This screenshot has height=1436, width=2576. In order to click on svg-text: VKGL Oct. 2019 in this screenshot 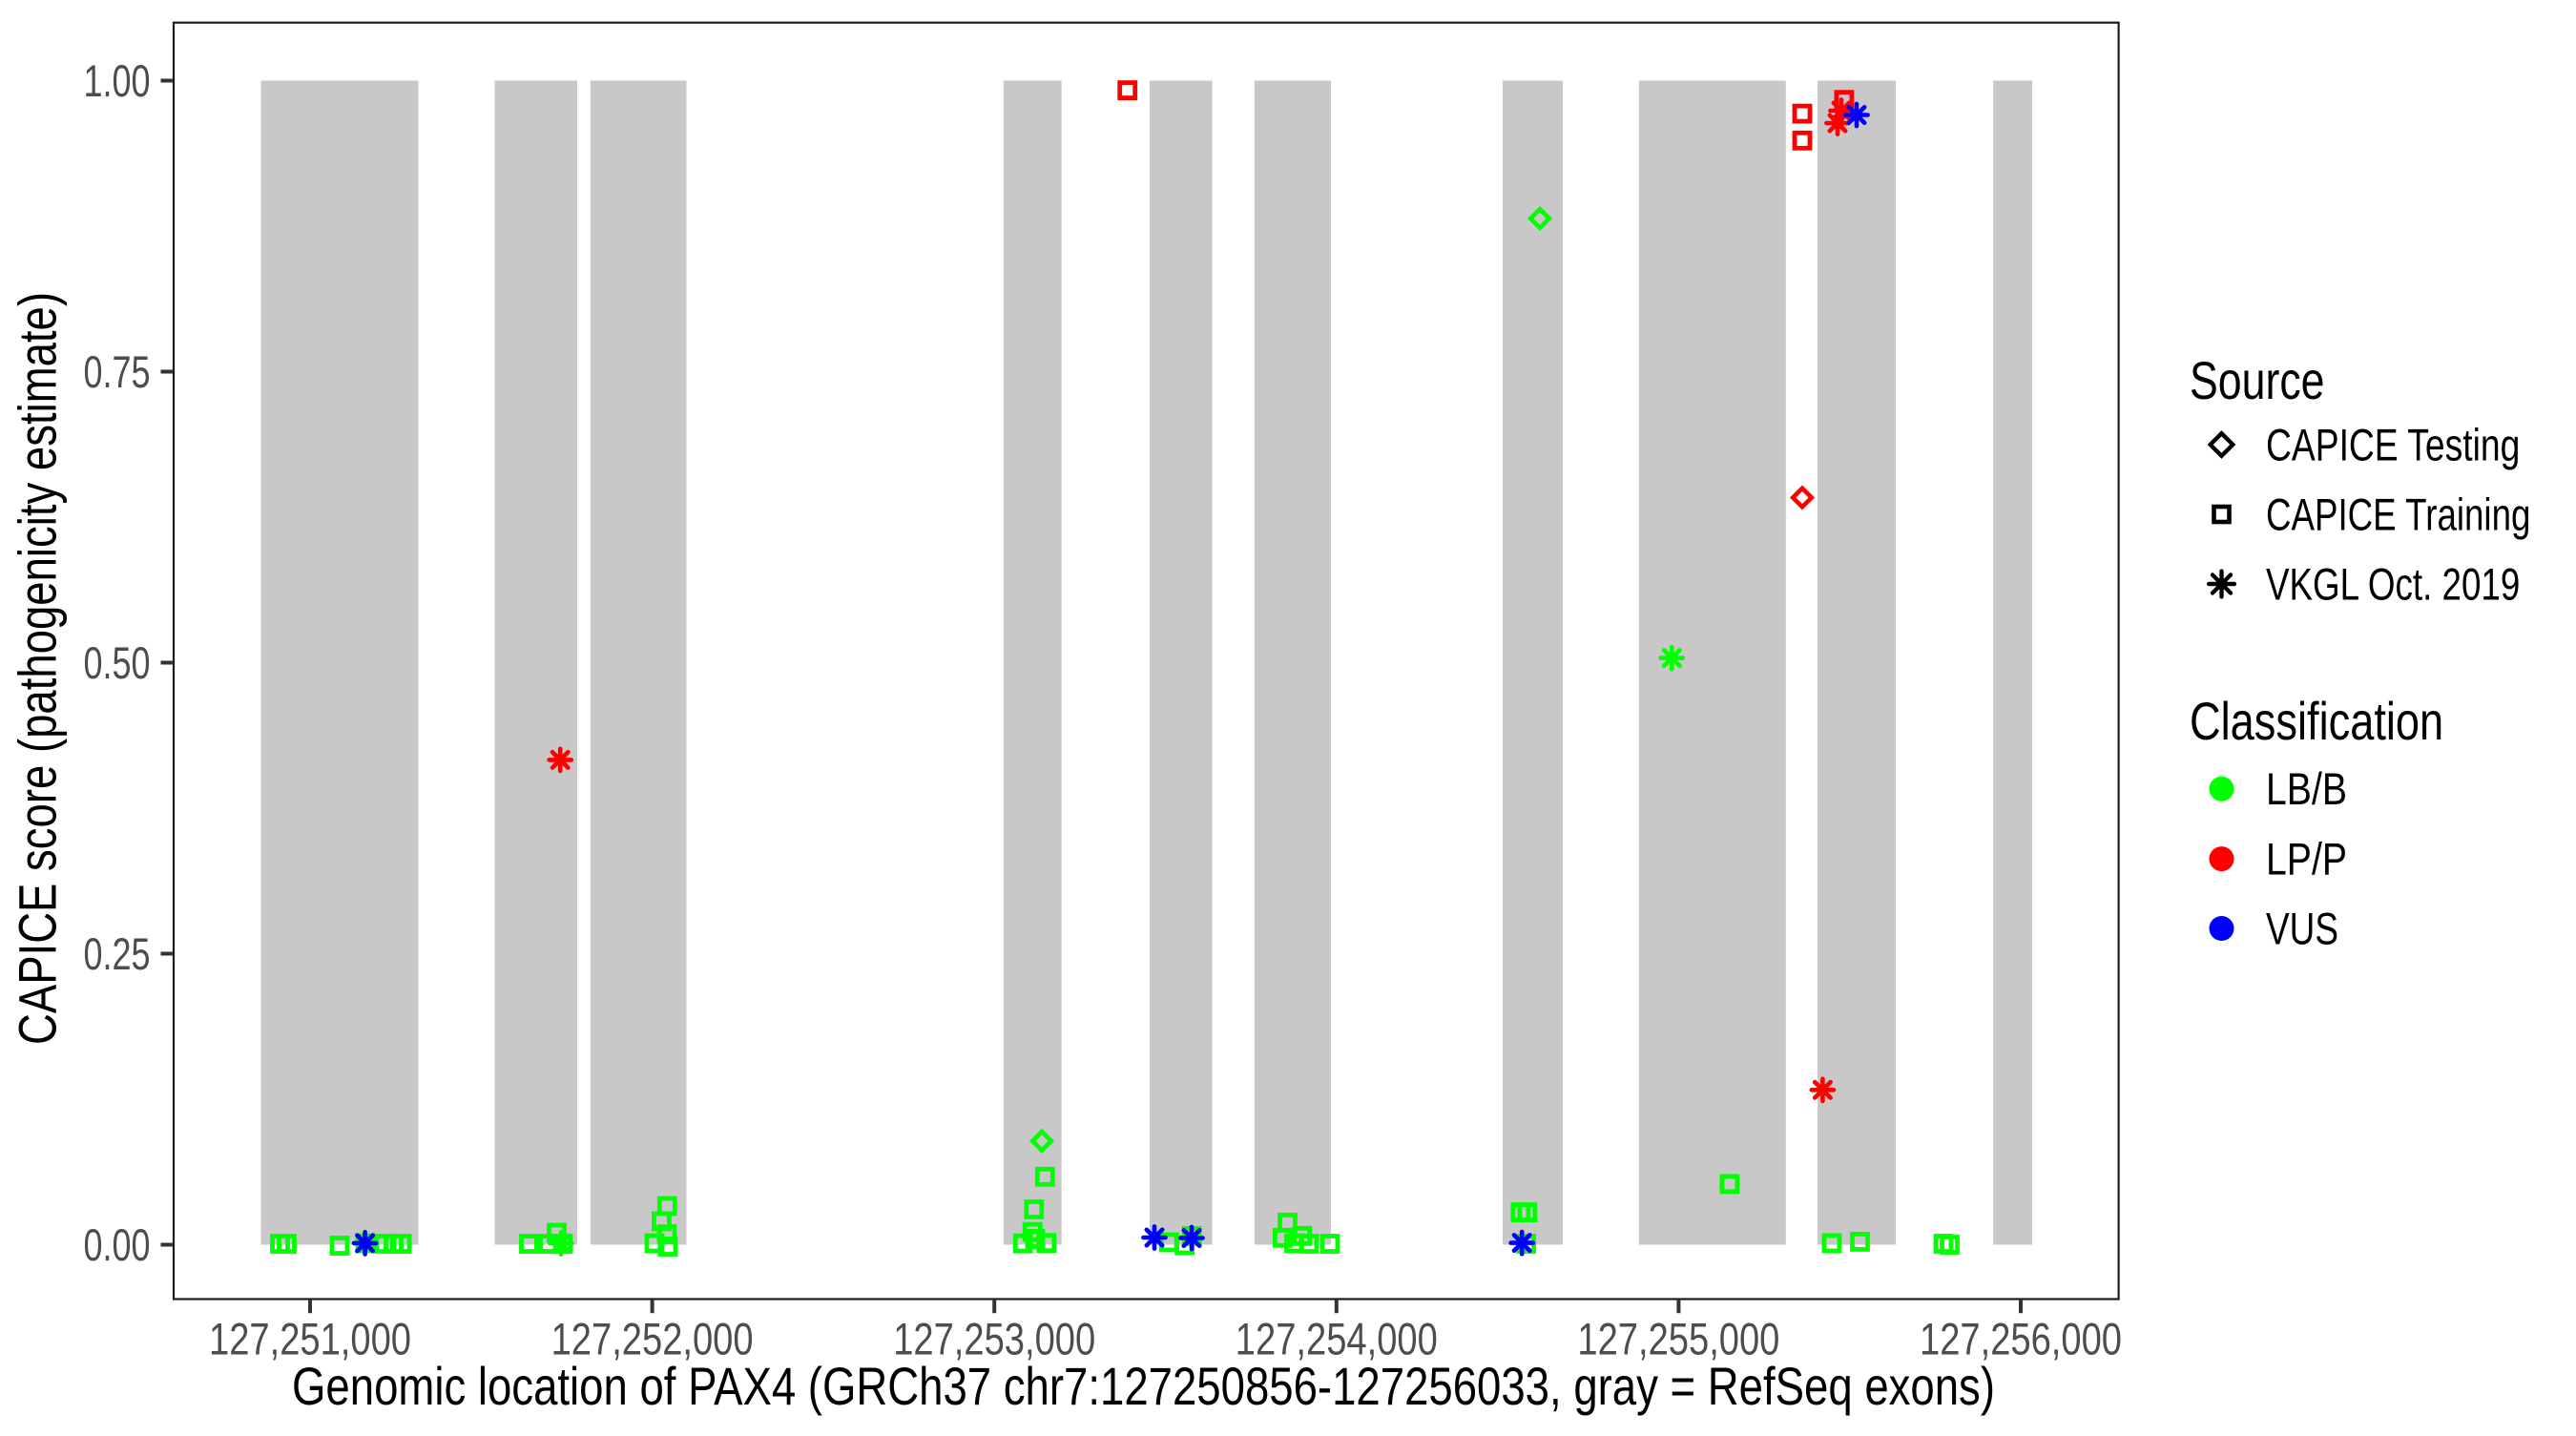, I will do `click(2393, 583)`.